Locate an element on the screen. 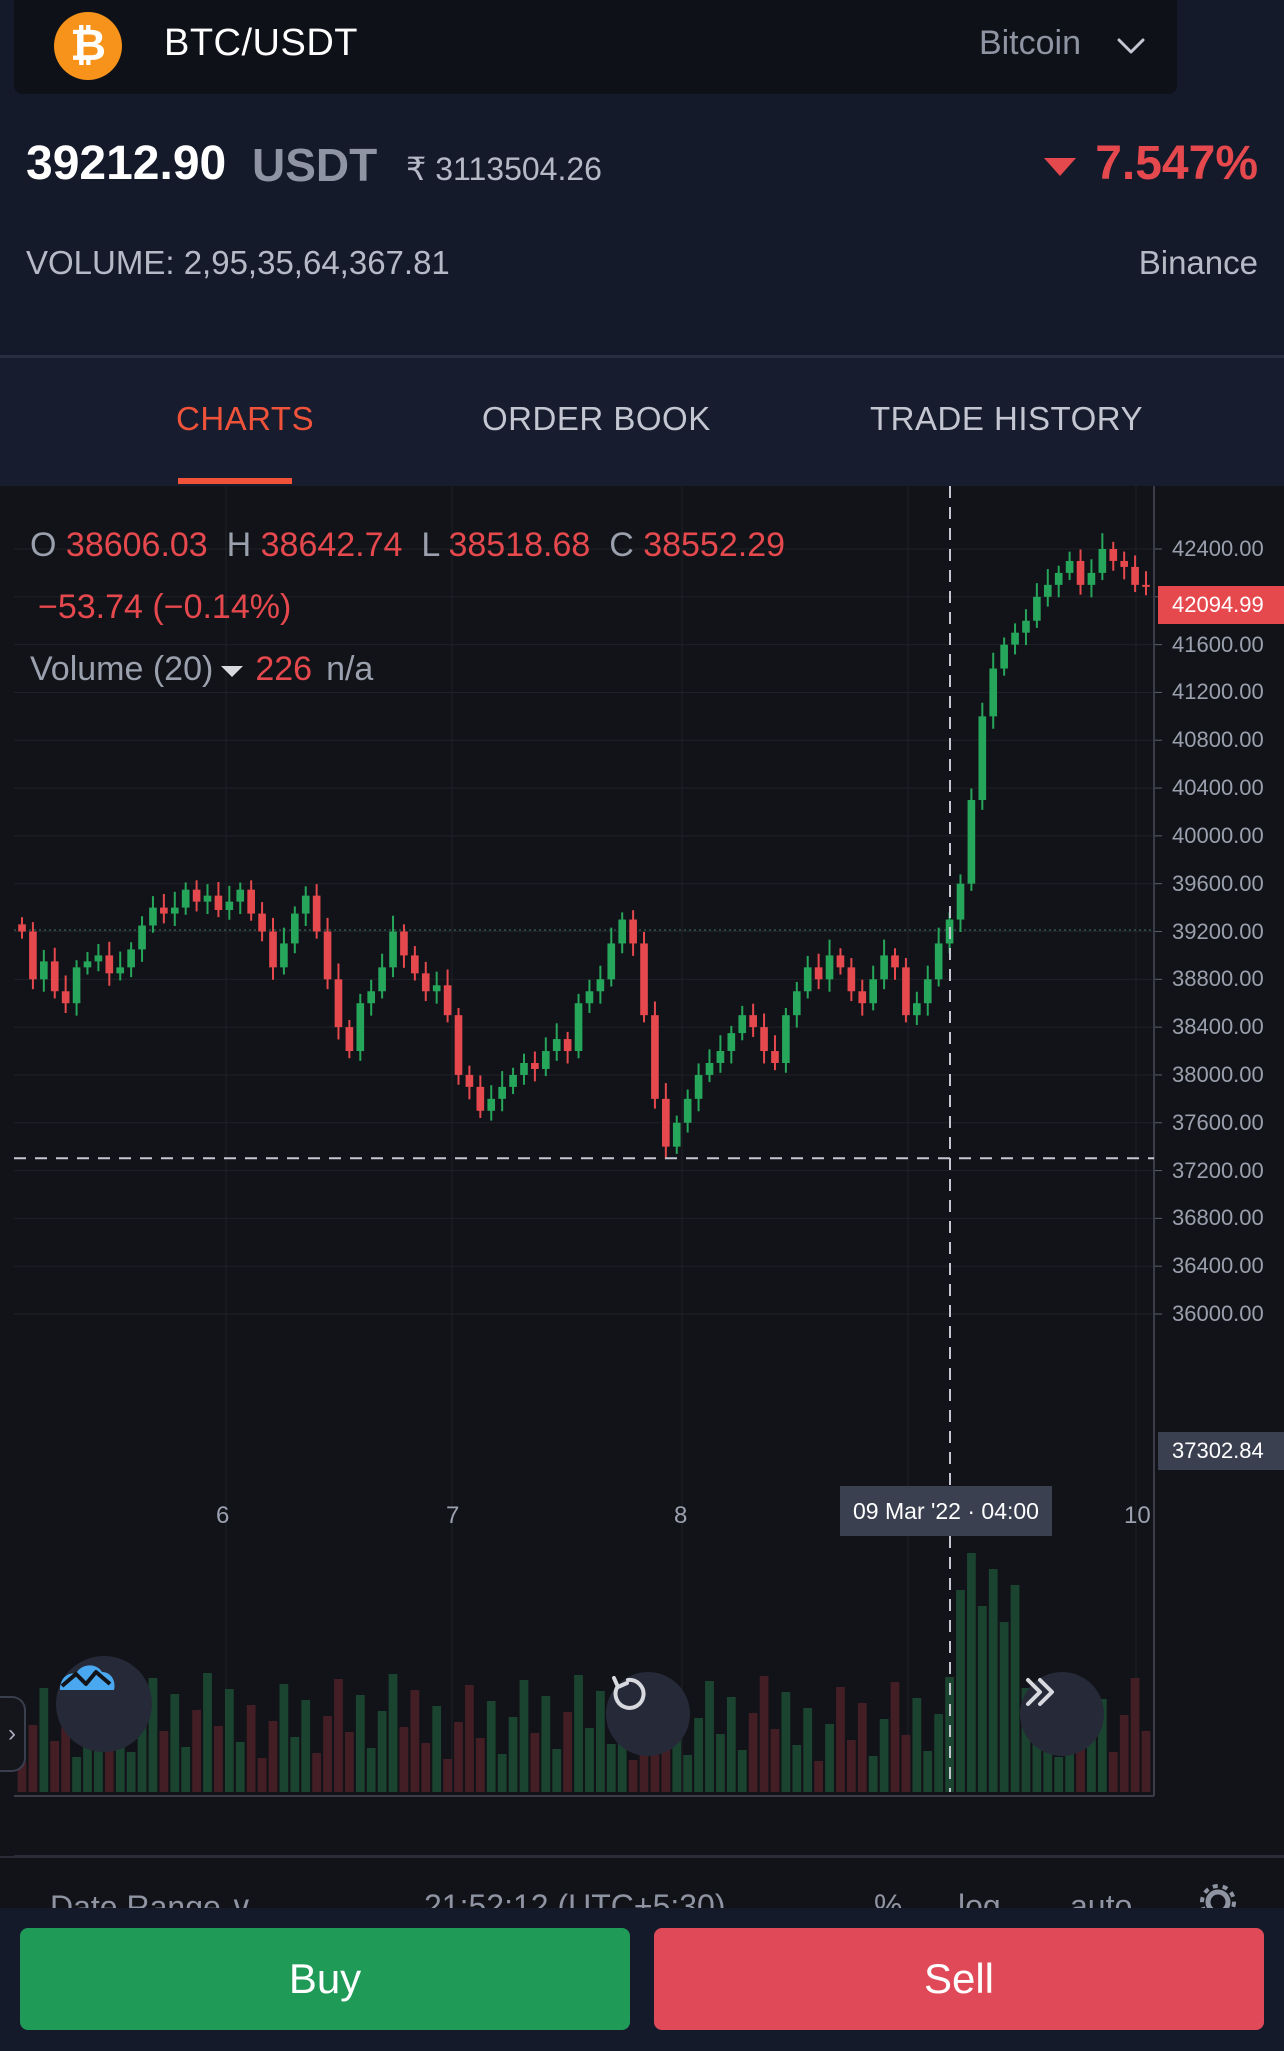 The image size is (1284, 2051). active-tab-indicator is located at coordinates (235, 481).